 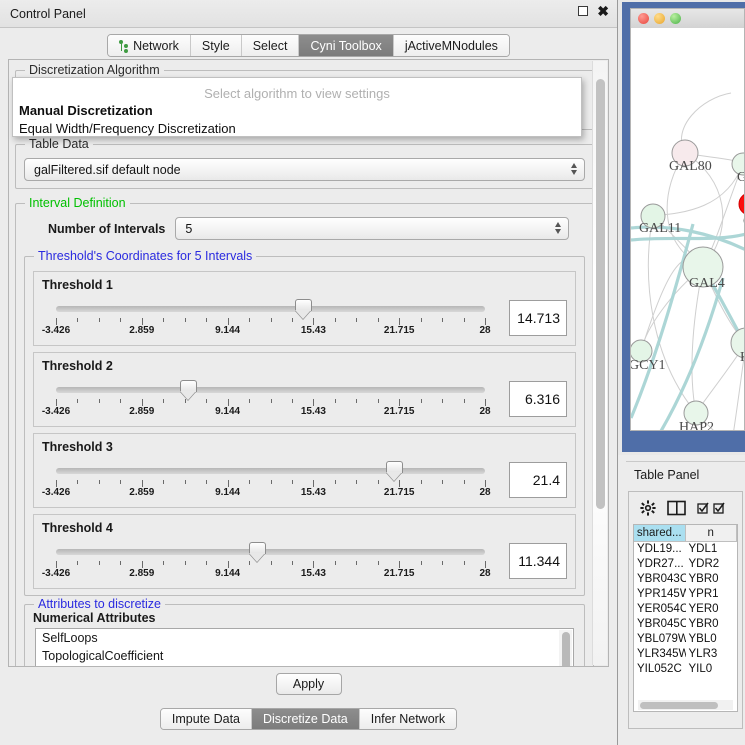 I want to click on table-cell: YER0, so click(x=703, y=609).